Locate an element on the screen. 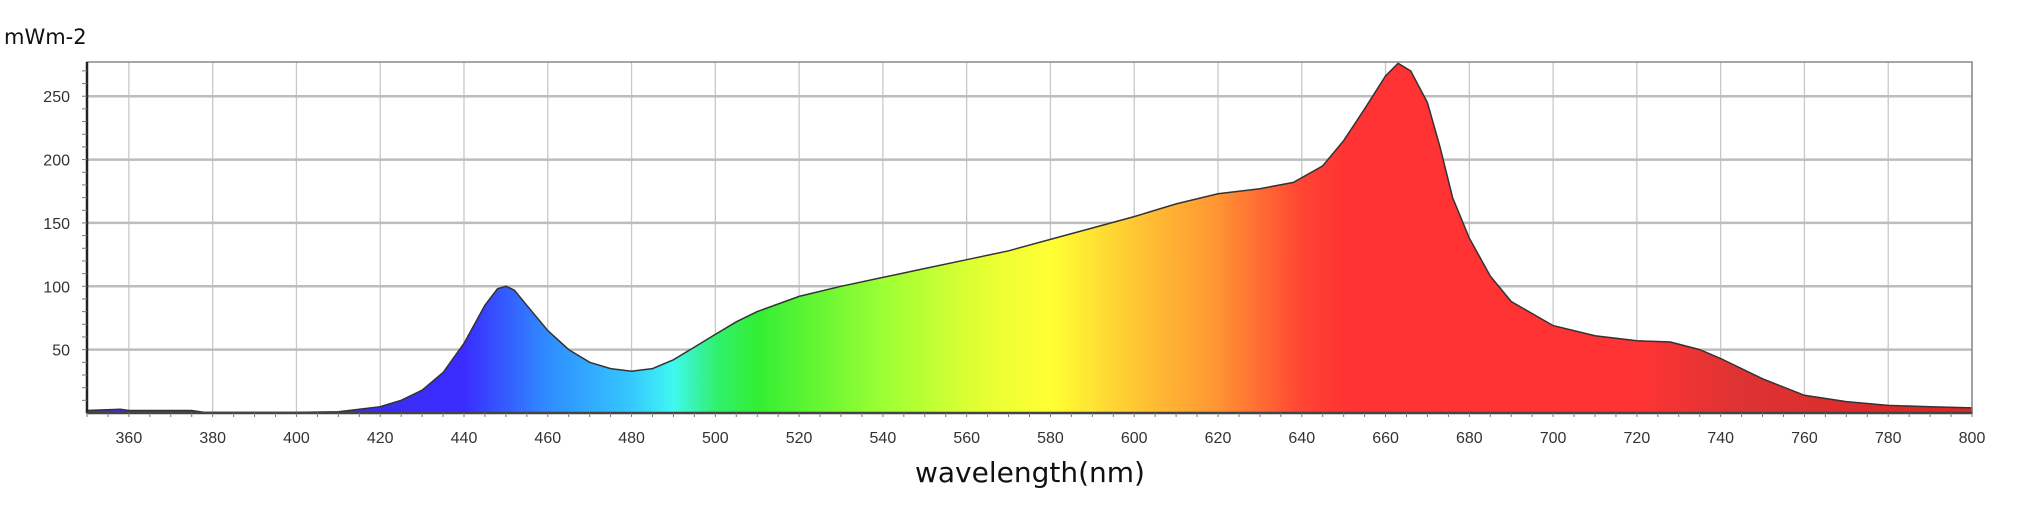 The image size is (2017, 518). x-axis-label: wavelength(nm) is located at coordinates (1030, 472).